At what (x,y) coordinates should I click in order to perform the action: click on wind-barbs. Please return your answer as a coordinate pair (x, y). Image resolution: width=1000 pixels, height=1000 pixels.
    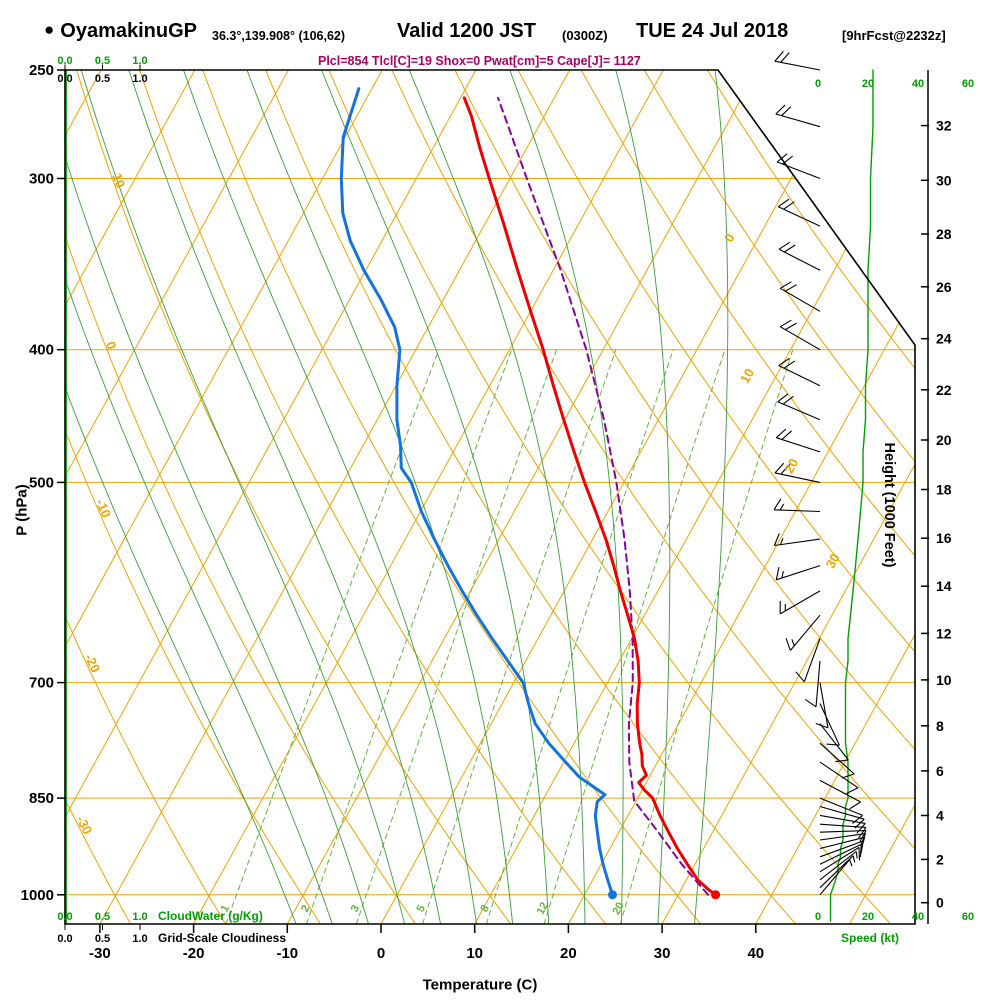
    Looking at the image, I should click on (820, 473).